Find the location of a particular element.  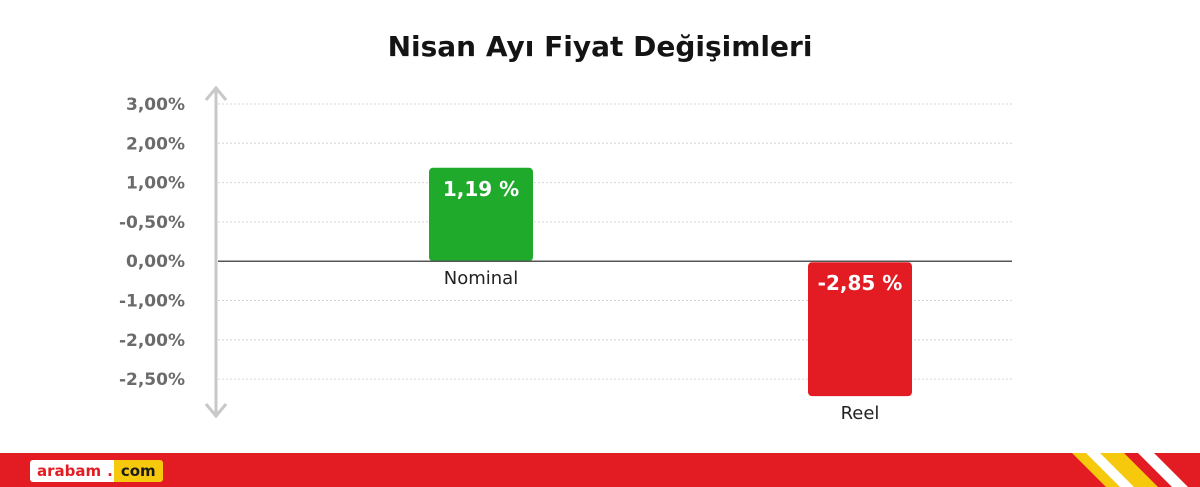

y-tick-label: 1,00% is located at coordinates (155, 184).